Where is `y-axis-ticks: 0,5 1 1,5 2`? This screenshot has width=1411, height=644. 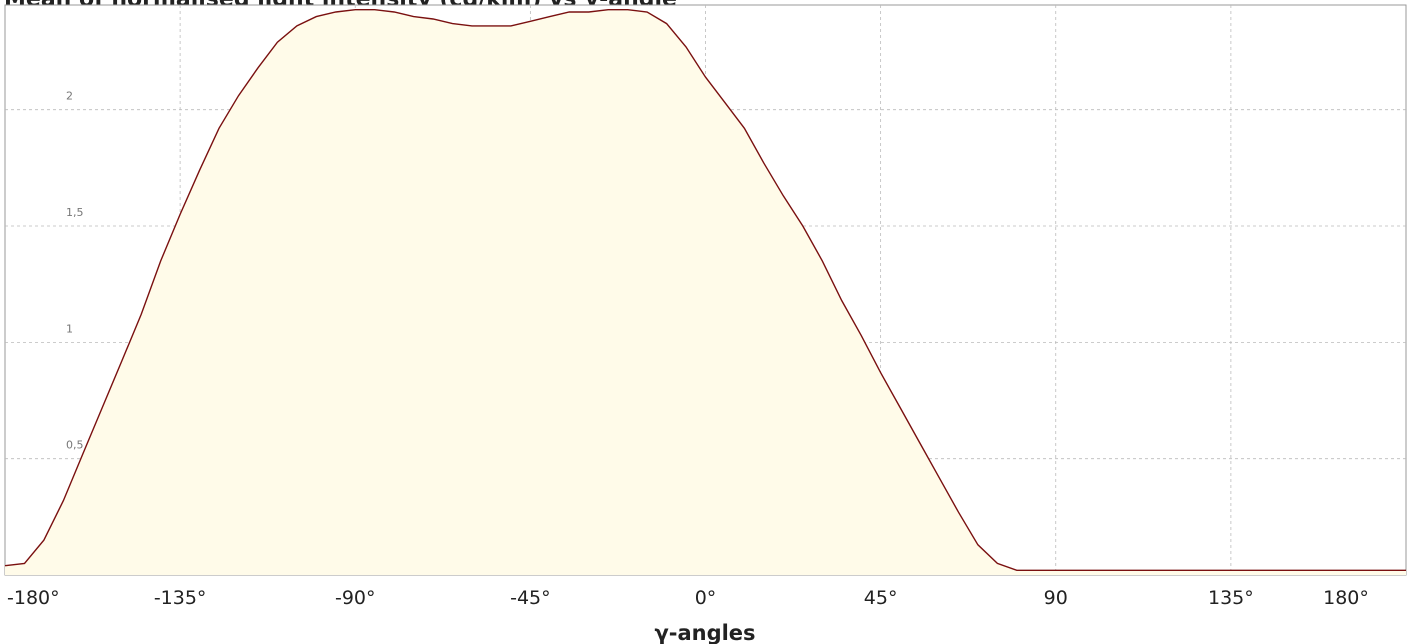
y-axis-ticks: 0,5 1 1,5 2 is located at coordinates (75, 271).